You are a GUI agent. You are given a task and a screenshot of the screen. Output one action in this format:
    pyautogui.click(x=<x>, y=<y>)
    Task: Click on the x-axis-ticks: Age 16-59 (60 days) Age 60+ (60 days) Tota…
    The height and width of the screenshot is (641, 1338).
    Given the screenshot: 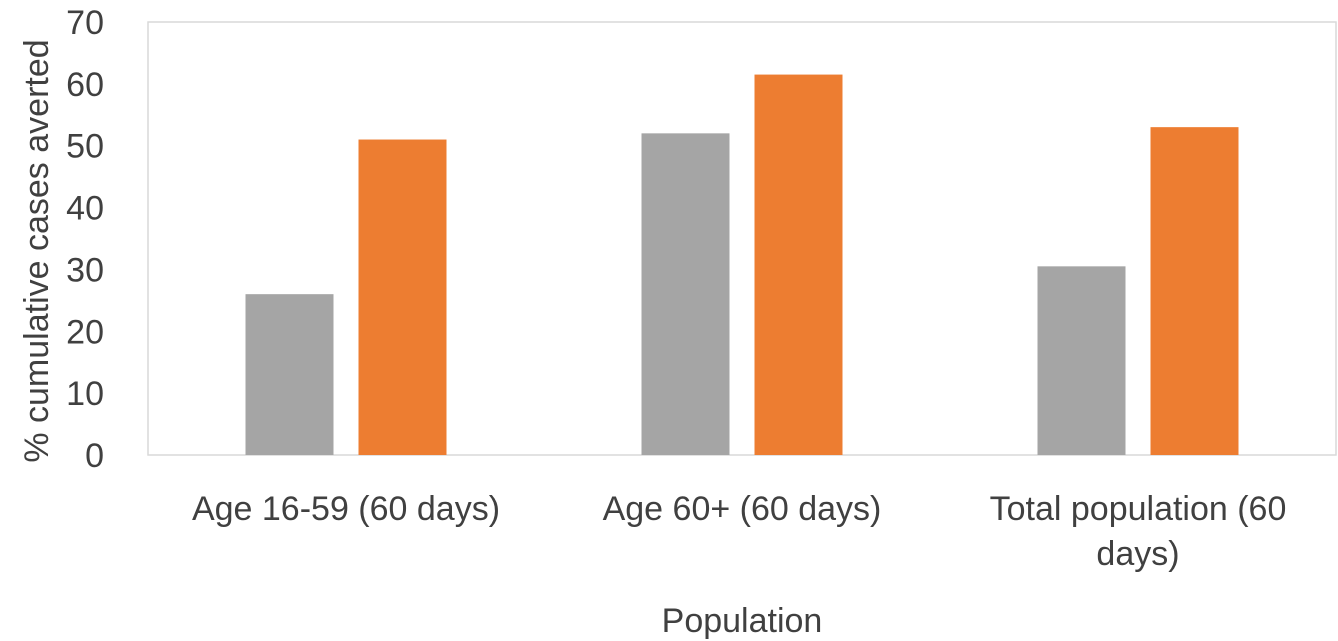 What is the action you would take?
    pyautogui.click(x=739, y=531)
    